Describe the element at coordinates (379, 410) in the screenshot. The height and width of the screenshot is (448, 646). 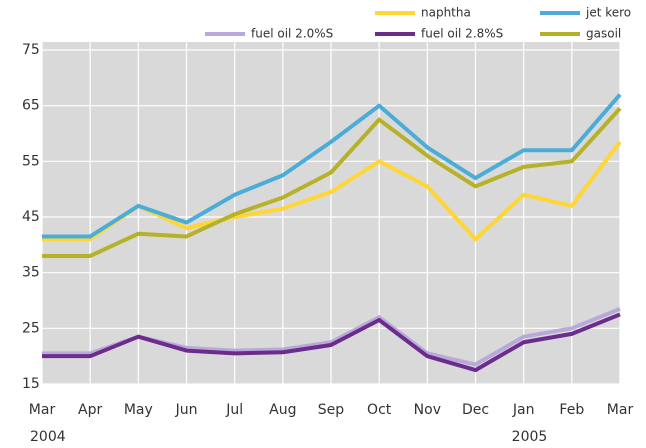
I see `x-tick-label: Oct` at that location.